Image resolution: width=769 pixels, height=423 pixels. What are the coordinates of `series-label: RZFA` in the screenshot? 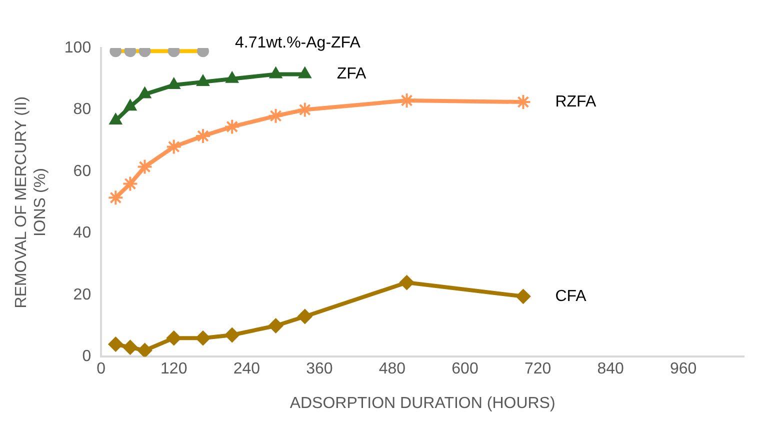 It's located at (575, 101).